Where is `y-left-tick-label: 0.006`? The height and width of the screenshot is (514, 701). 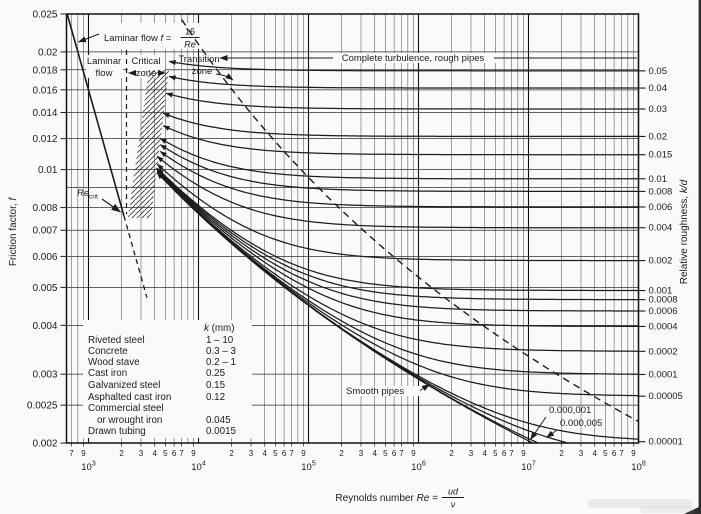 y-left-tick-label: 0.006 is located at coordinates (44, 257).